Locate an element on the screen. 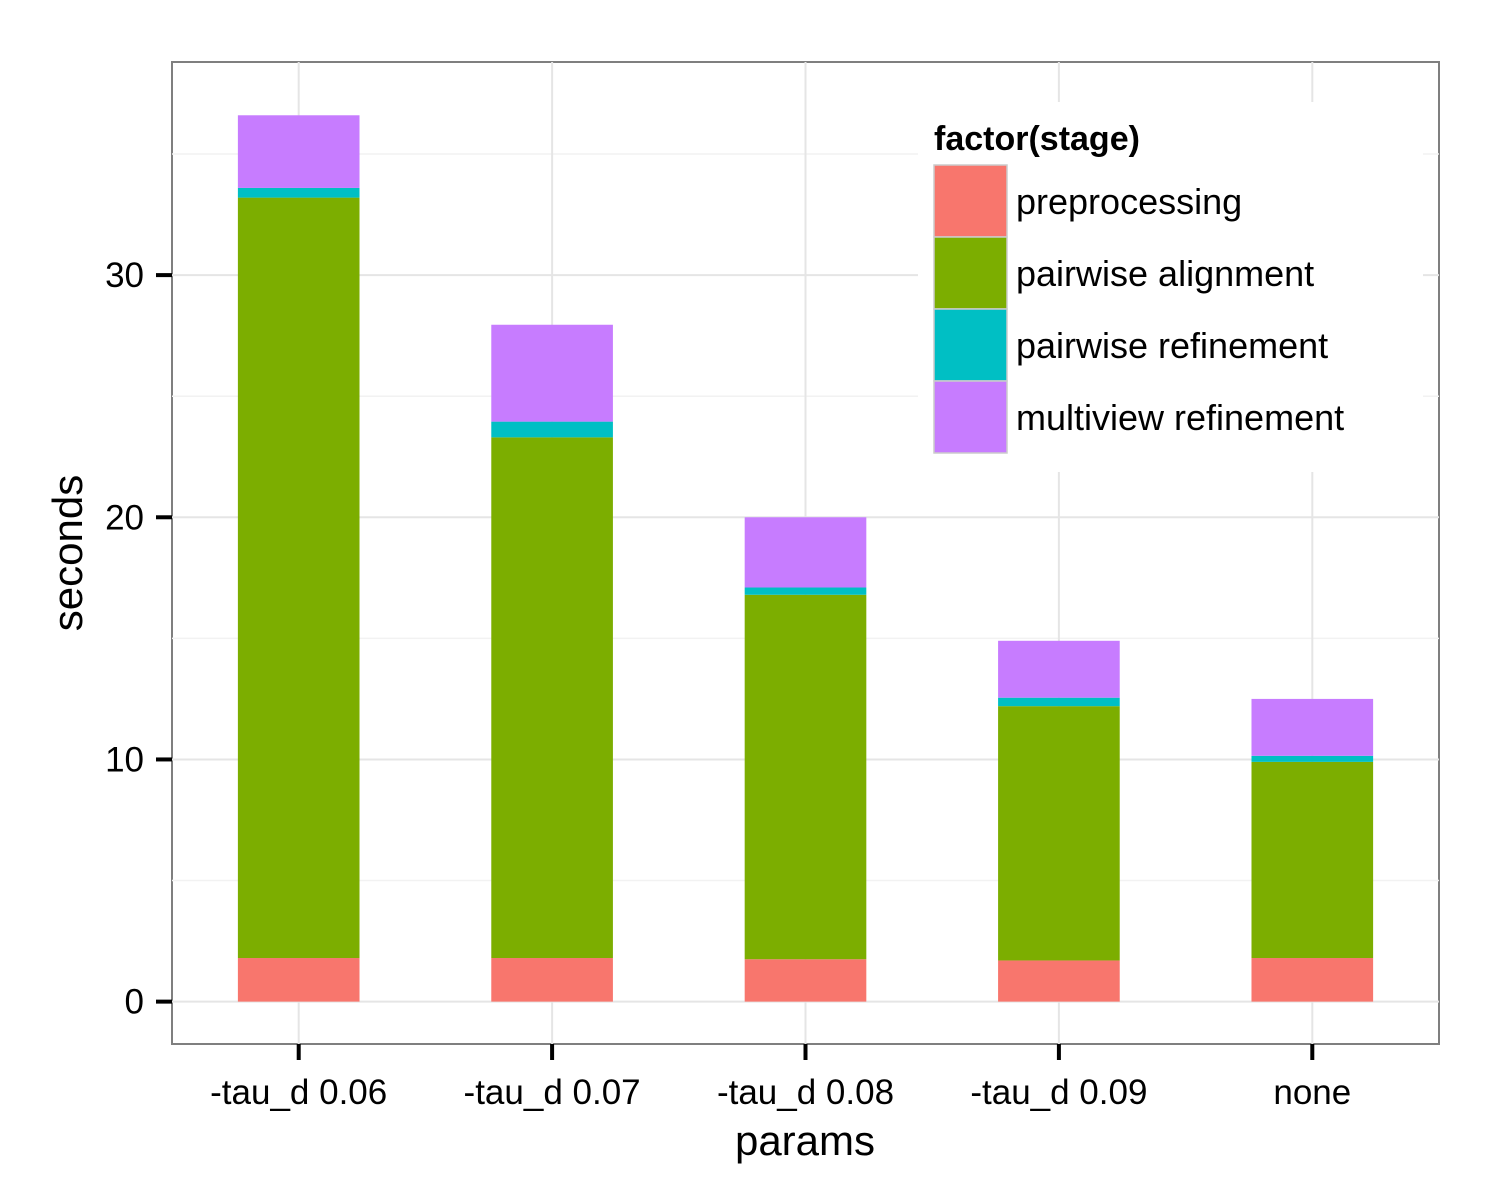 The width and height of the screenshot is (1500, 1200). x-tick-label: none is located at coordinates (1312, 1092).